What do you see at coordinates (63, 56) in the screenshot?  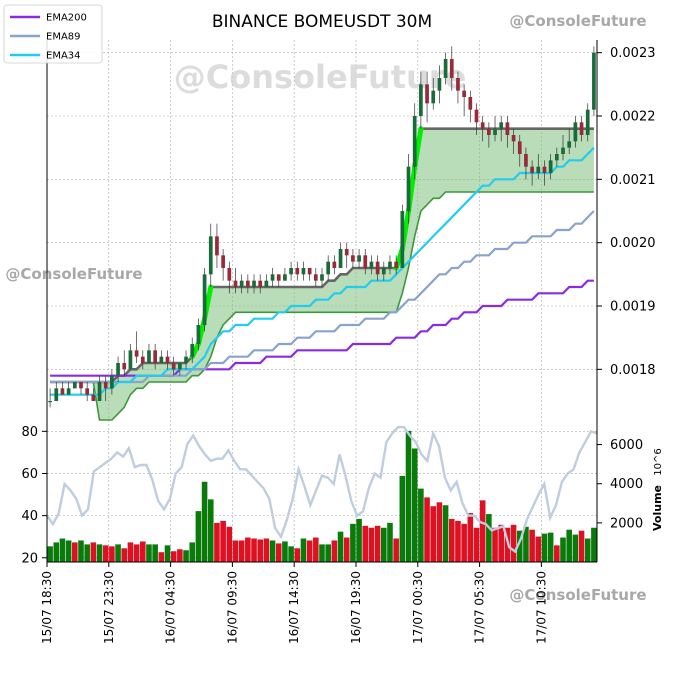 I see `legend-label: EMA34` at bounding box center [63, 56].